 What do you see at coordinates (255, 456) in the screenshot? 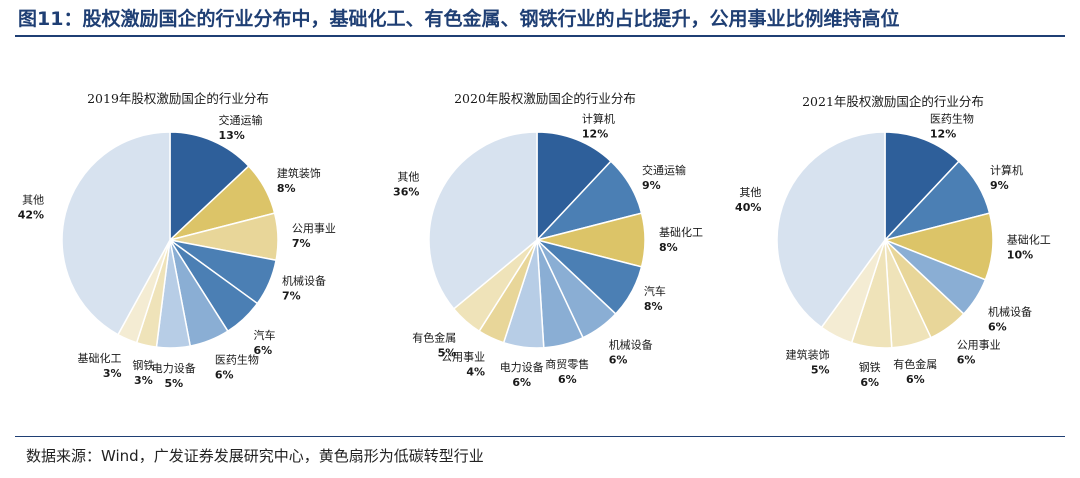
I see `source-note: 数据来源：Wind，广发证券发展研究中心，黄色扇形为低碳转型行业` at bounding box center [255, 456].